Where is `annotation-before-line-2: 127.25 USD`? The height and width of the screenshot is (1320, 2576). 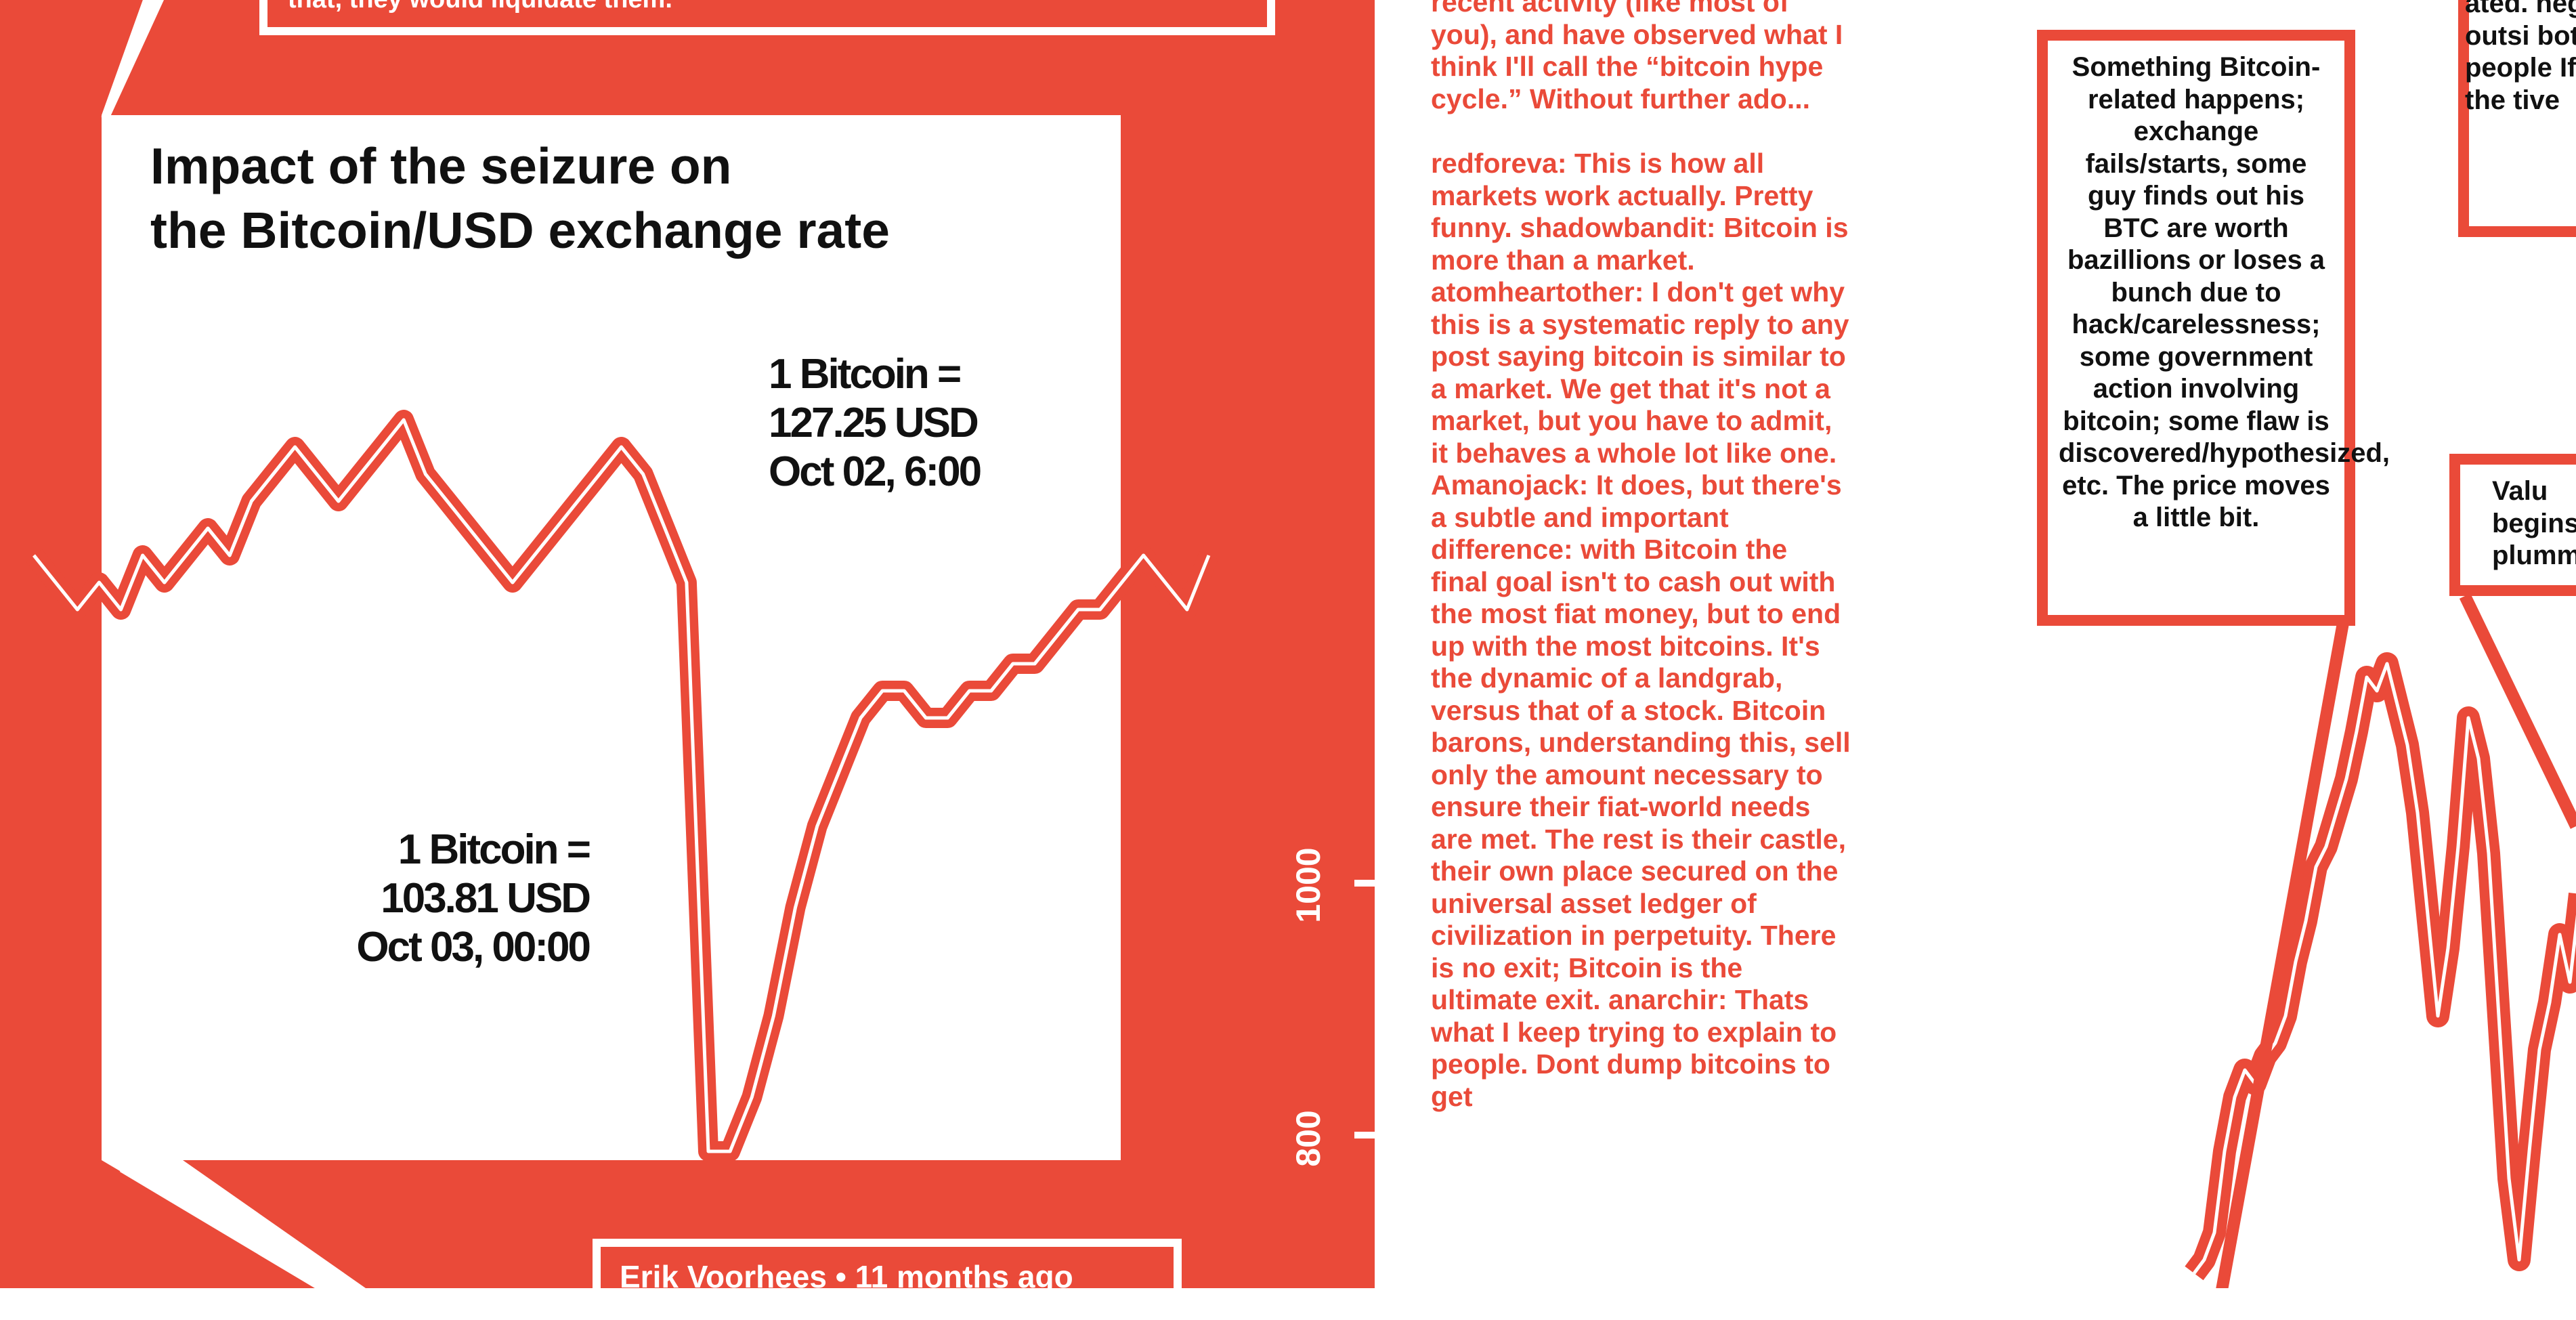
annotation-before-line-2: 127.25 USD is located at coordinates (874, 423).